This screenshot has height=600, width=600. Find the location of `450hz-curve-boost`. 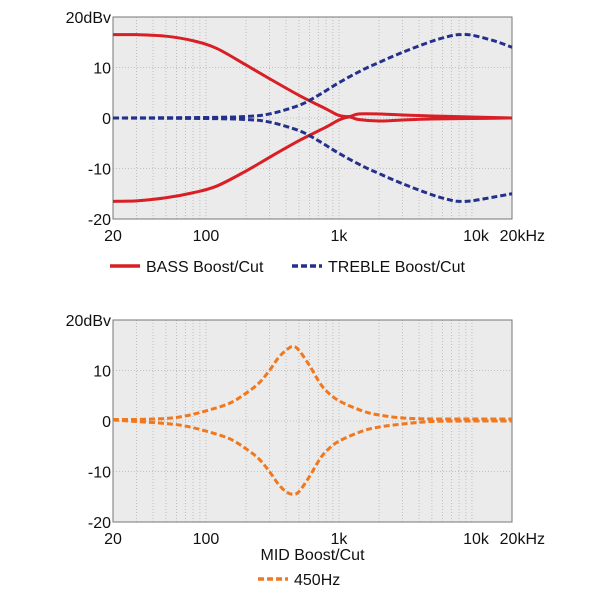

450hz-curve-boost is located at coordinates (312, 383).